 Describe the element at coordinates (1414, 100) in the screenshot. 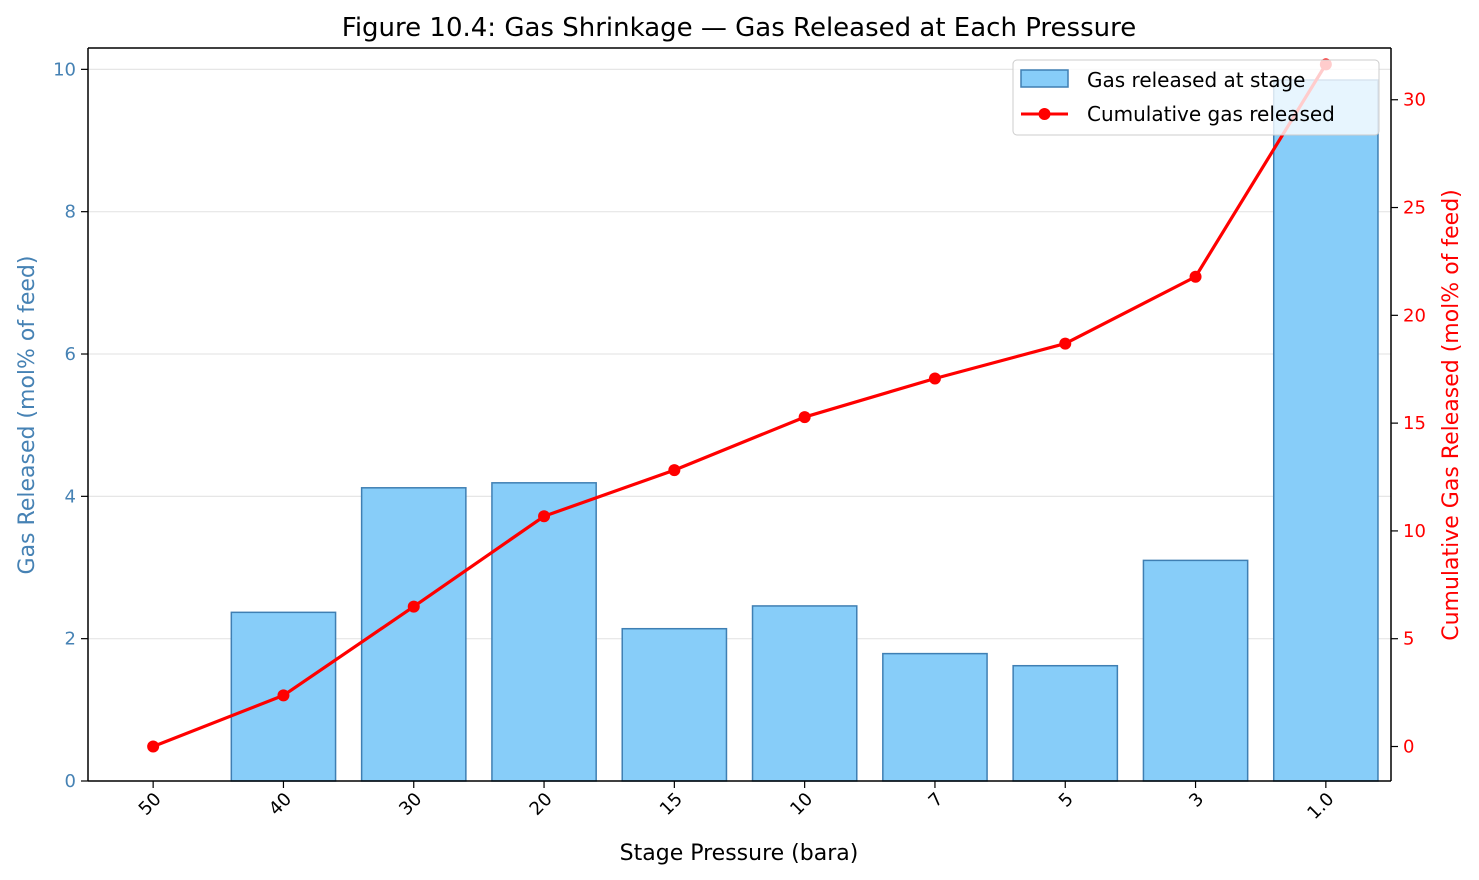

I see `y2-tick-label: 30` at that location.